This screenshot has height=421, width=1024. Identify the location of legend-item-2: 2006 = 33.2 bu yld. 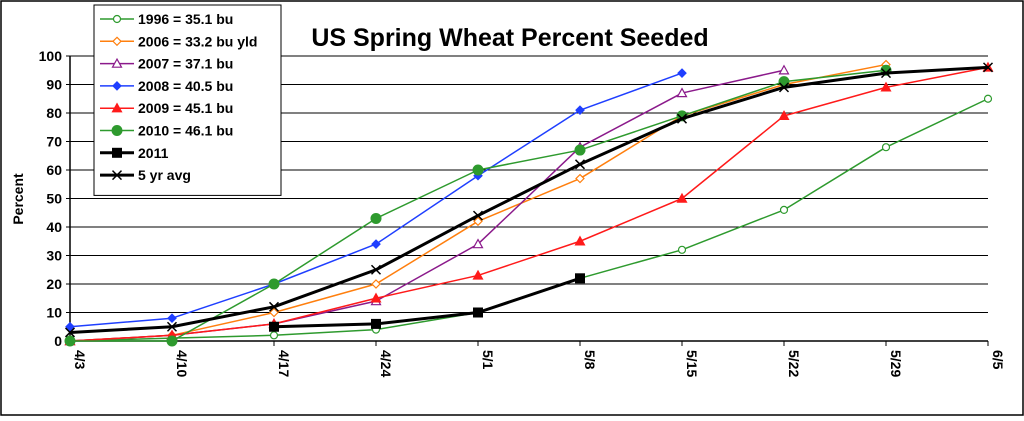
(178, 41).